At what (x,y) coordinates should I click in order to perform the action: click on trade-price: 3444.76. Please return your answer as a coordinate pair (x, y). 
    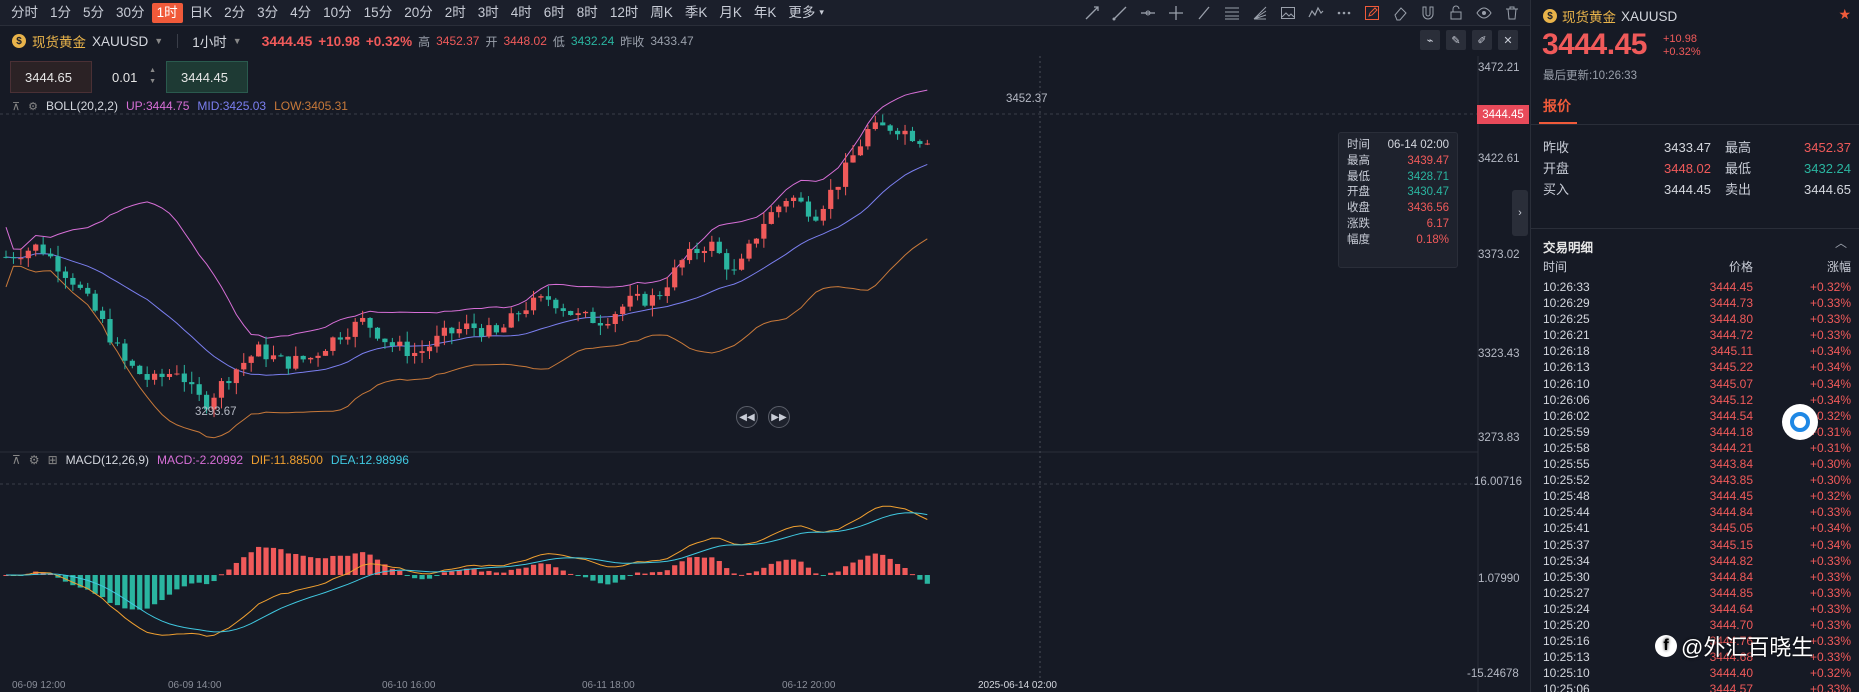
    Looking at the image, I should click on (1731, 641).